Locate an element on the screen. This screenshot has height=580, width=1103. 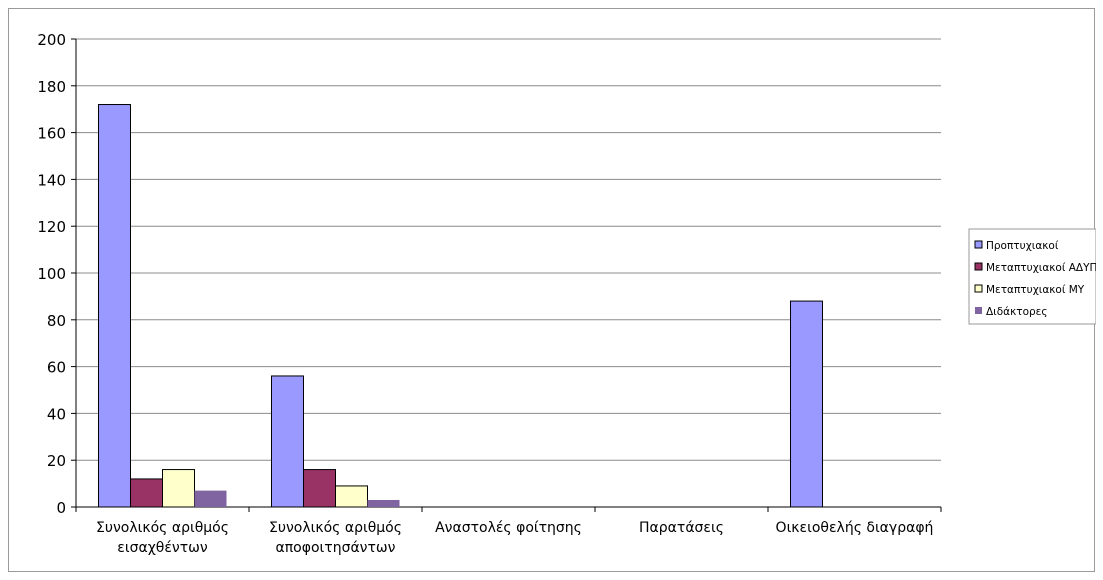
x-tick-label: Συνολικός αριθμός αποφοιτησάντων is located at coordinates (335, 538).